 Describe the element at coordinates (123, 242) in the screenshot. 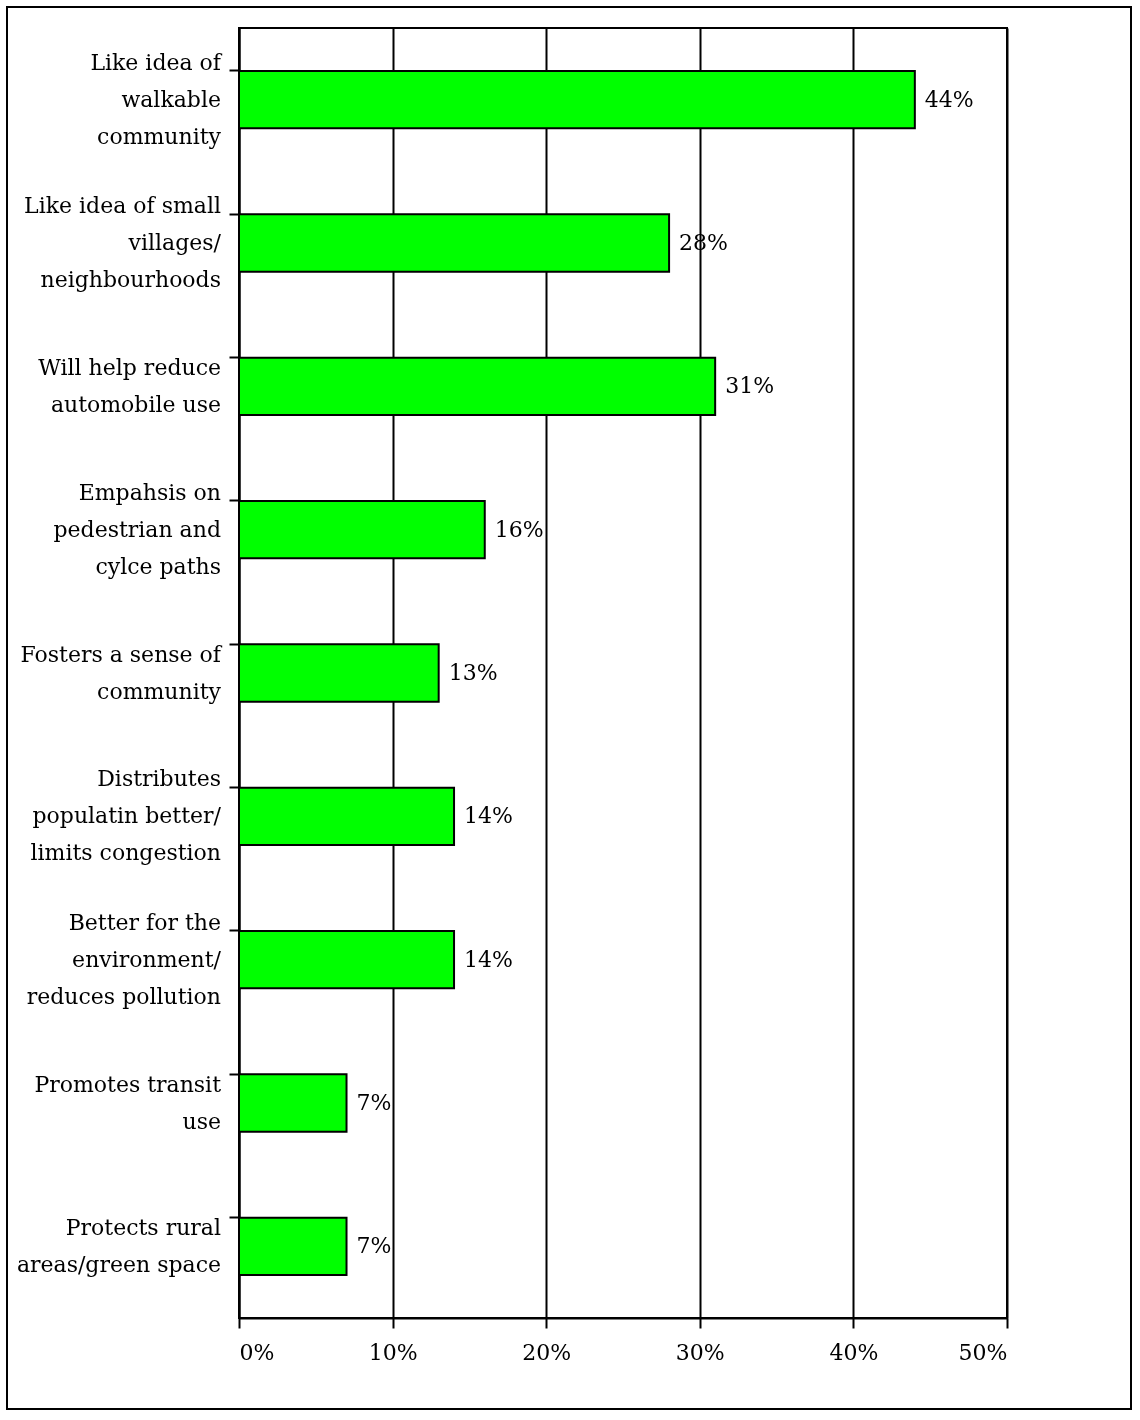

I see `y-tick-label: Like idea of small villages/ neighbourhoods` at that location.